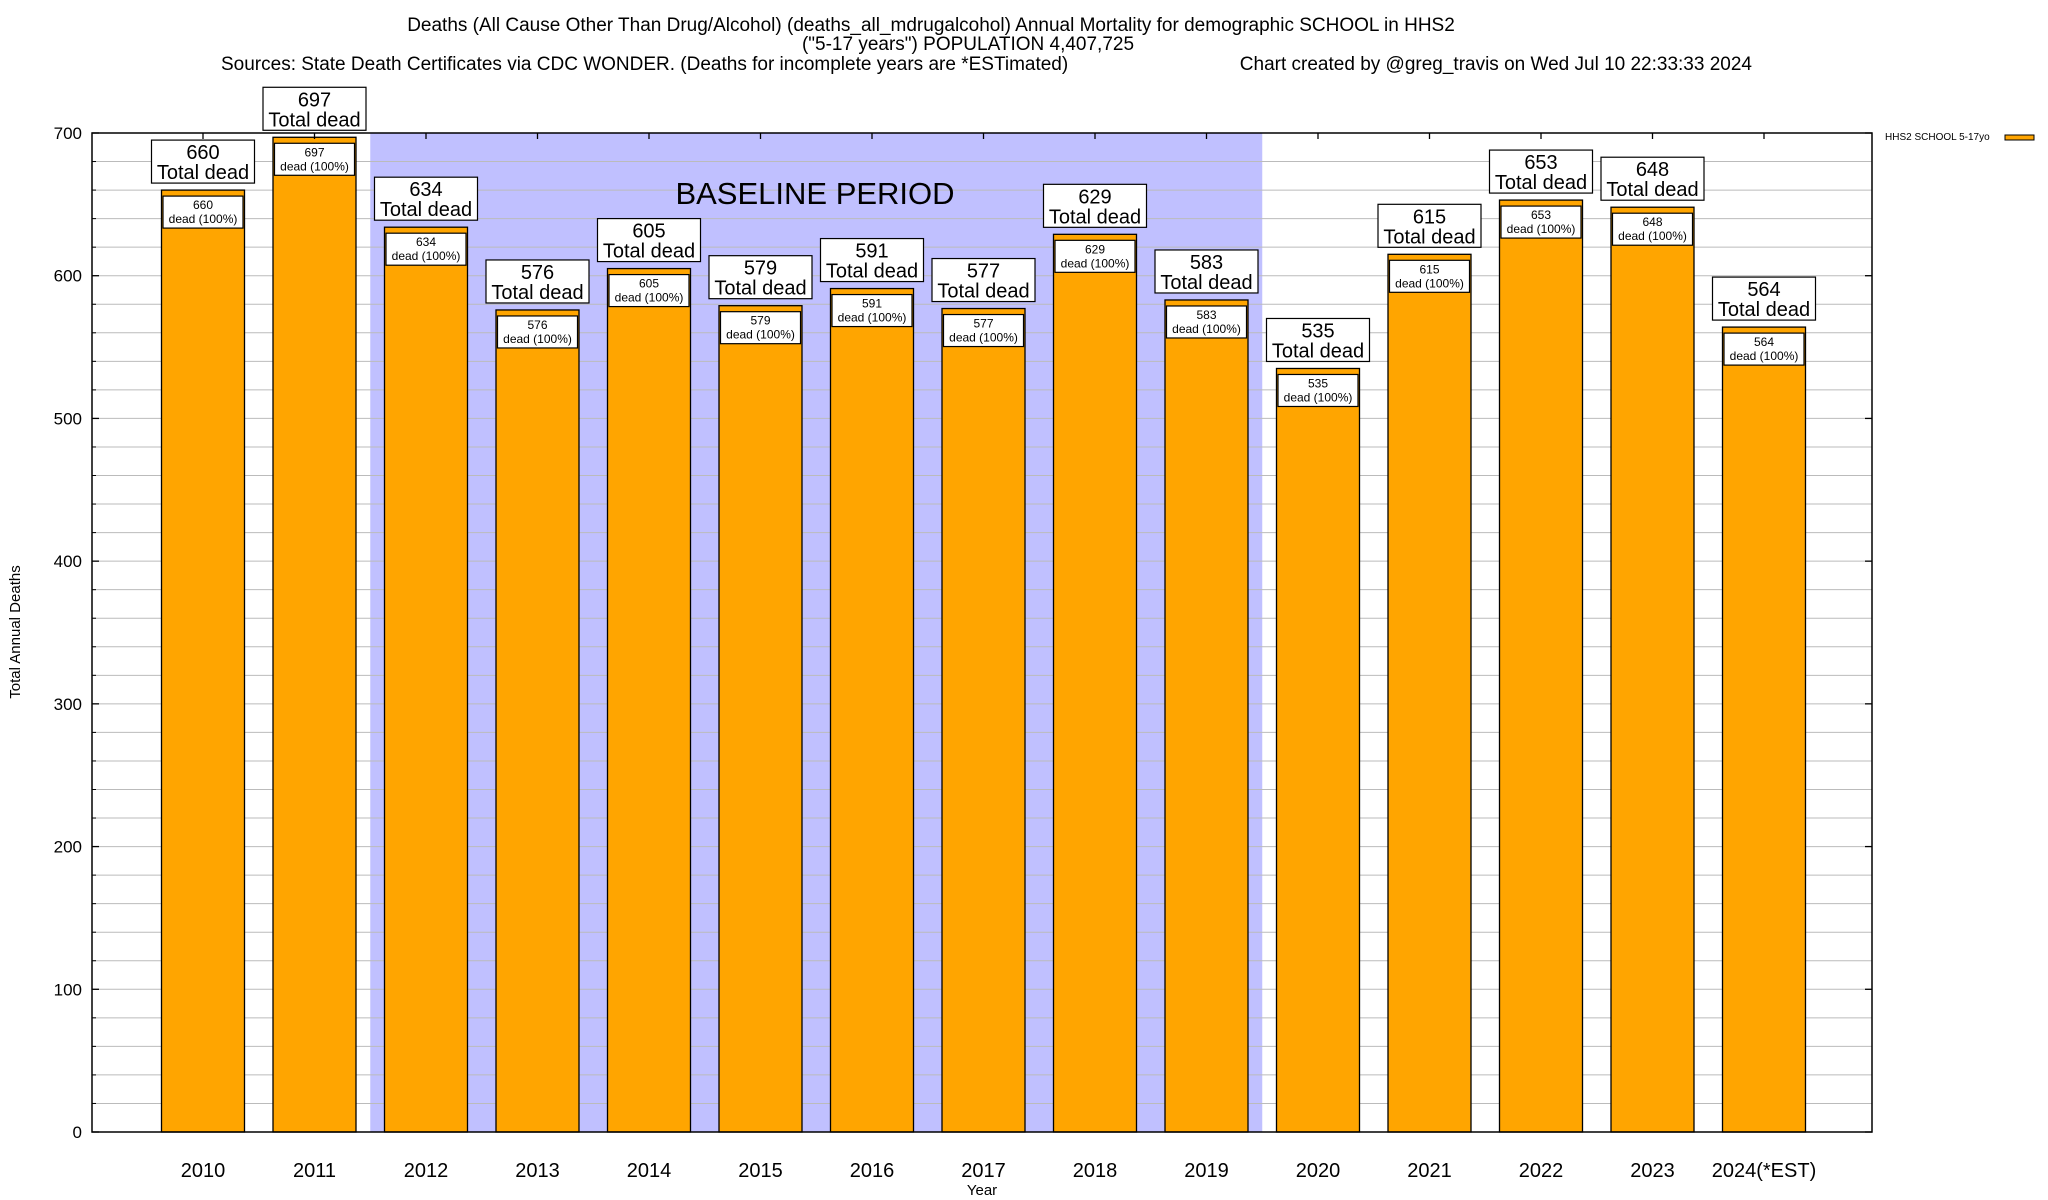 The height and width of the screenshot is (1200, 2048). Describe the element at coordinates (982, 1190) in the screenshot. I see `x-axis-label: Year` at that location.